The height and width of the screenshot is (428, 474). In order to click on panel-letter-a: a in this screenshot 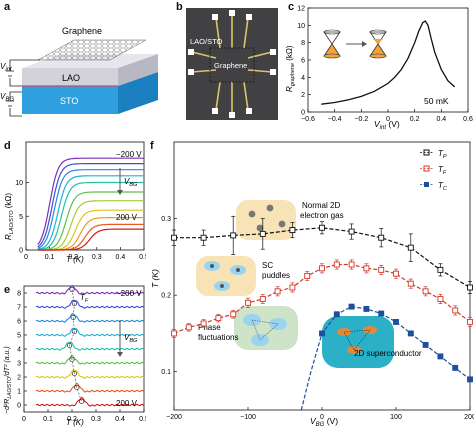, I will do `click(7, 7)`.